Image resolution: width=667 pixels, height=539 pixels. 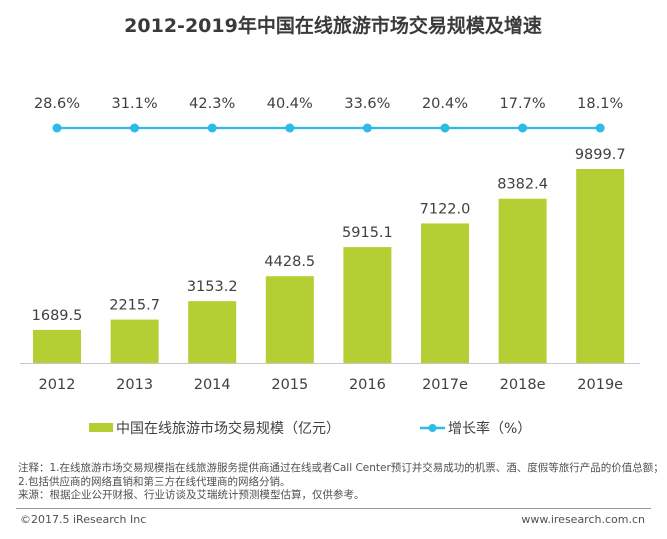 What do you see at coordinates (583, 519) in the screenshot?
I see `website: www.iresearch.com.cn` at bounding box center [583, 519].